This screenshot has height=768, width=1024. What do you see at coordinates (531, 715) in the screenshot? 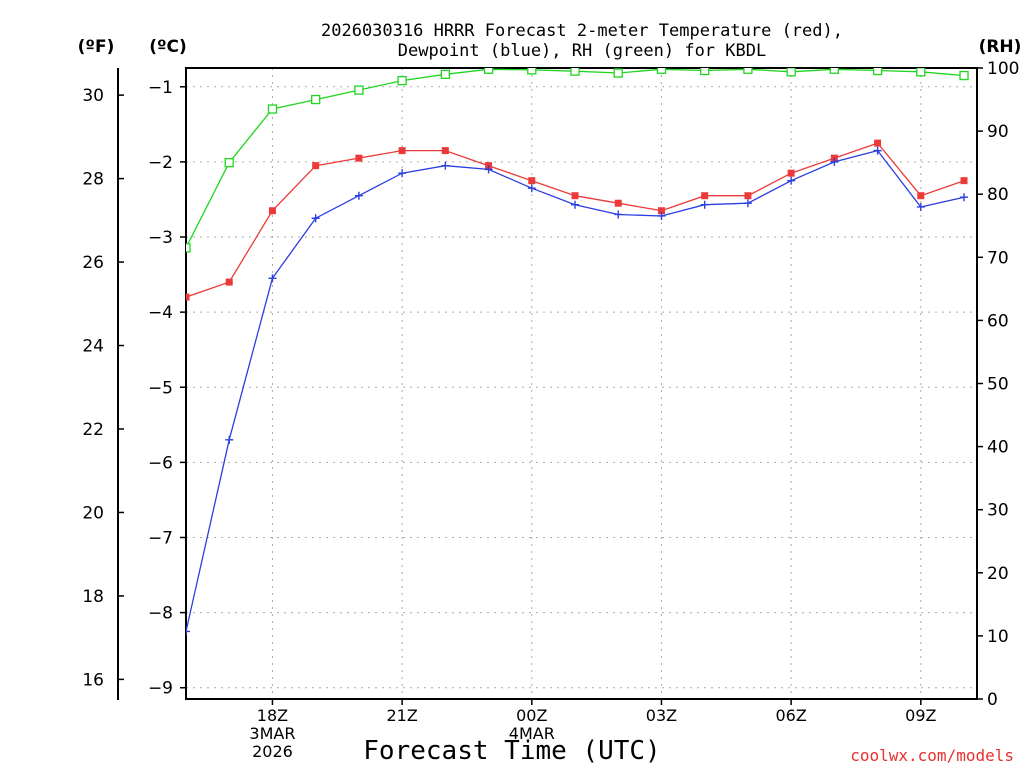
I see `x-tick-label: 00Z` at bounding box center [531, 715].